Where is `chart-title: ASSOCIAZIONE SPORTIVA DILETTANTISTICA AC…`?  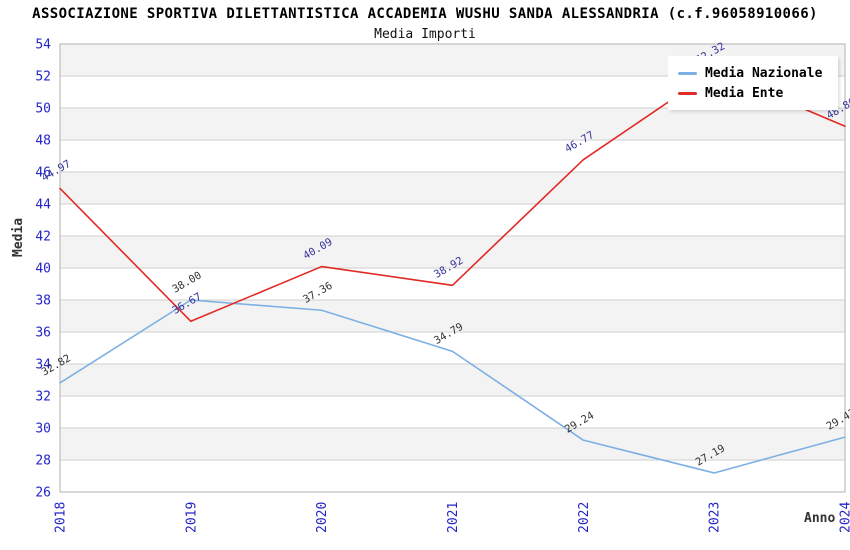
chart-title: ASSOCIAZIONE SPORTIVA DILETTANTISTICA AC… is located at coordinates (425, 14).